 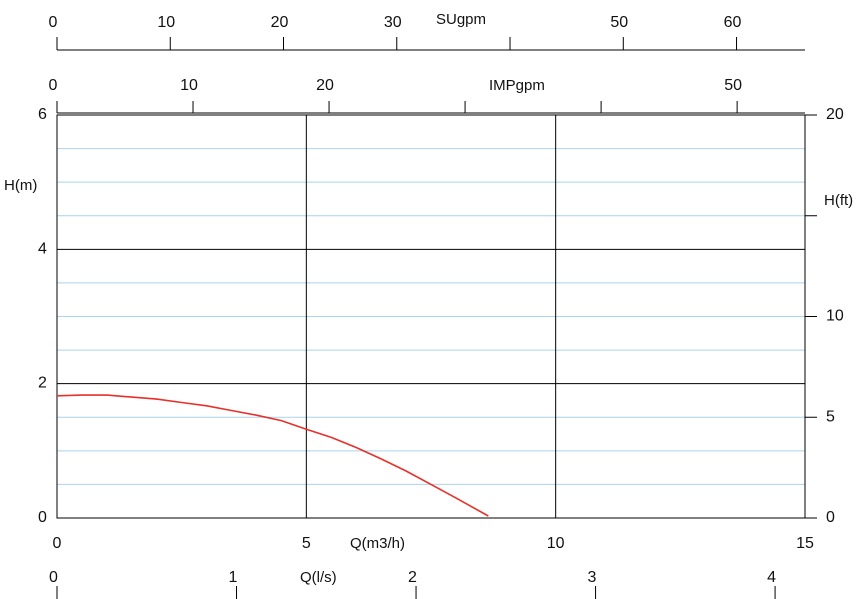 I want to click on y-axis-label: H(m), so click(x=20, y=185).